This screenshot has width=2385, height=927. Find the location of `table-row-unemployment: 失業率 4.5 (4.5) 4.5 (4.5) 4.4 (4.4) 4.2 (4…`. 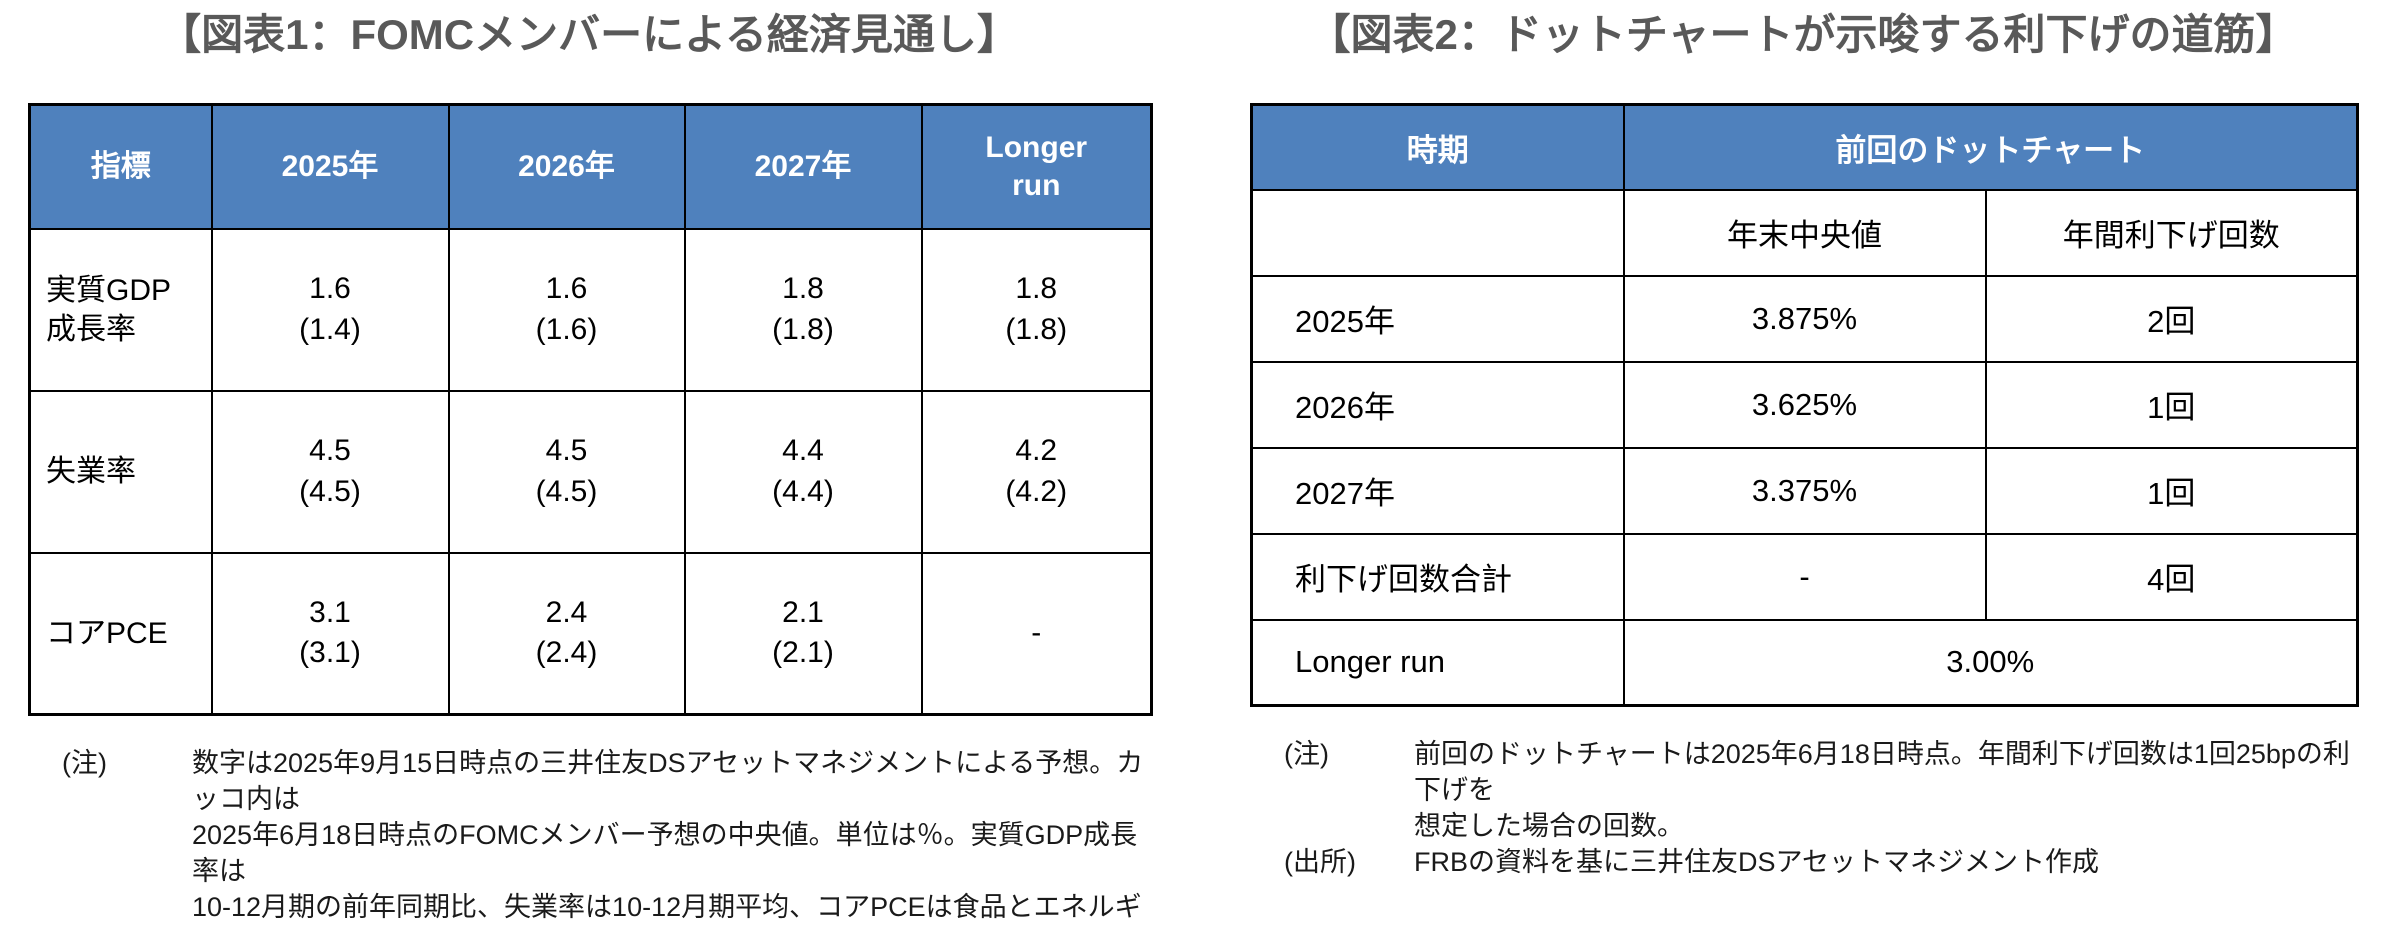

table-row-unemployment: 失業率 4.5 (4.5) 4.5 (4.5) 4.4 (4.4) 4.2 (4… is located at coordinates (590, 471).